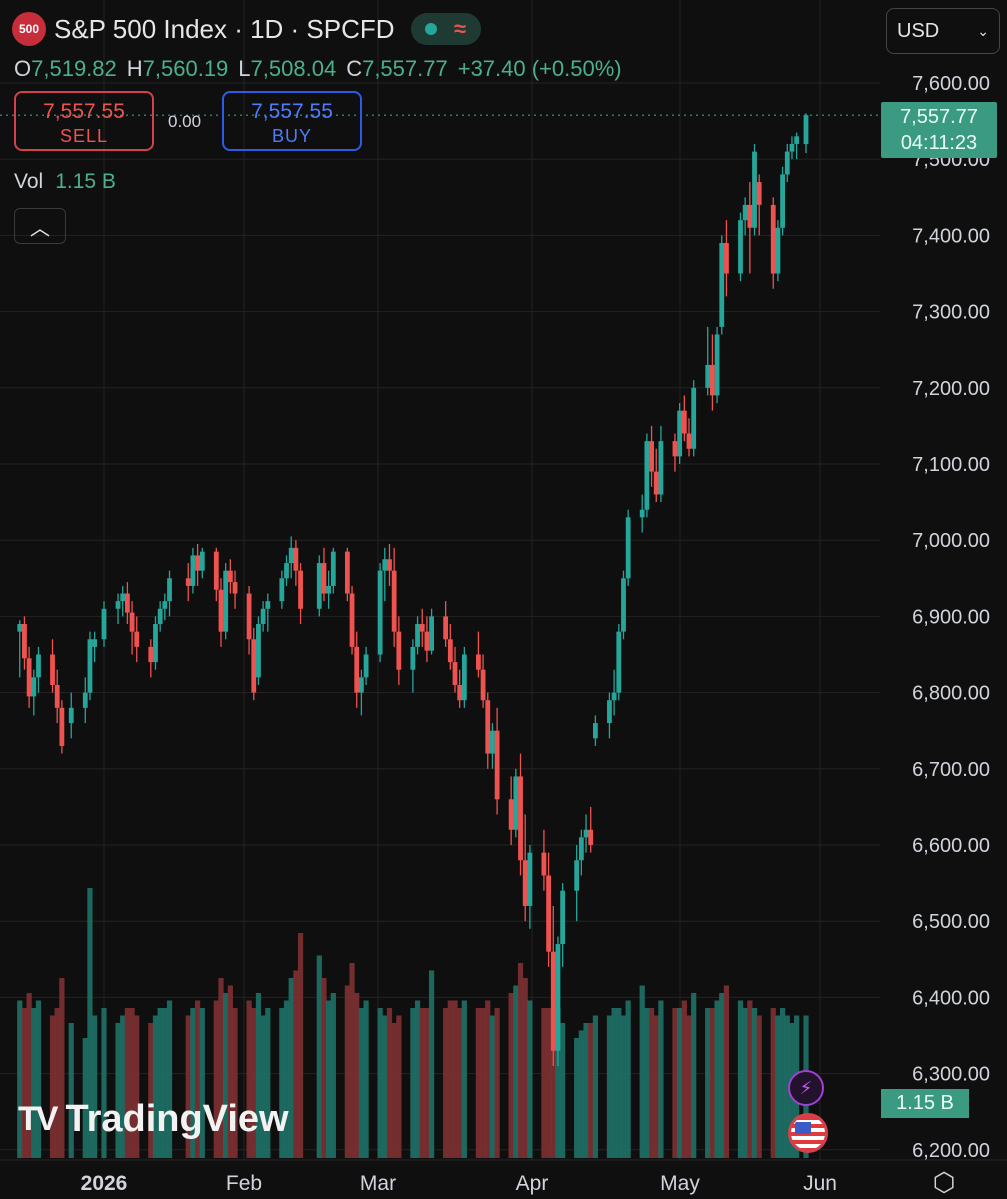 This screenshot has width=1007, height=1199. What do you see at coordinates (23, 68) in the screenshot?
I see `open-label: O` at bounding box center [23, 68].